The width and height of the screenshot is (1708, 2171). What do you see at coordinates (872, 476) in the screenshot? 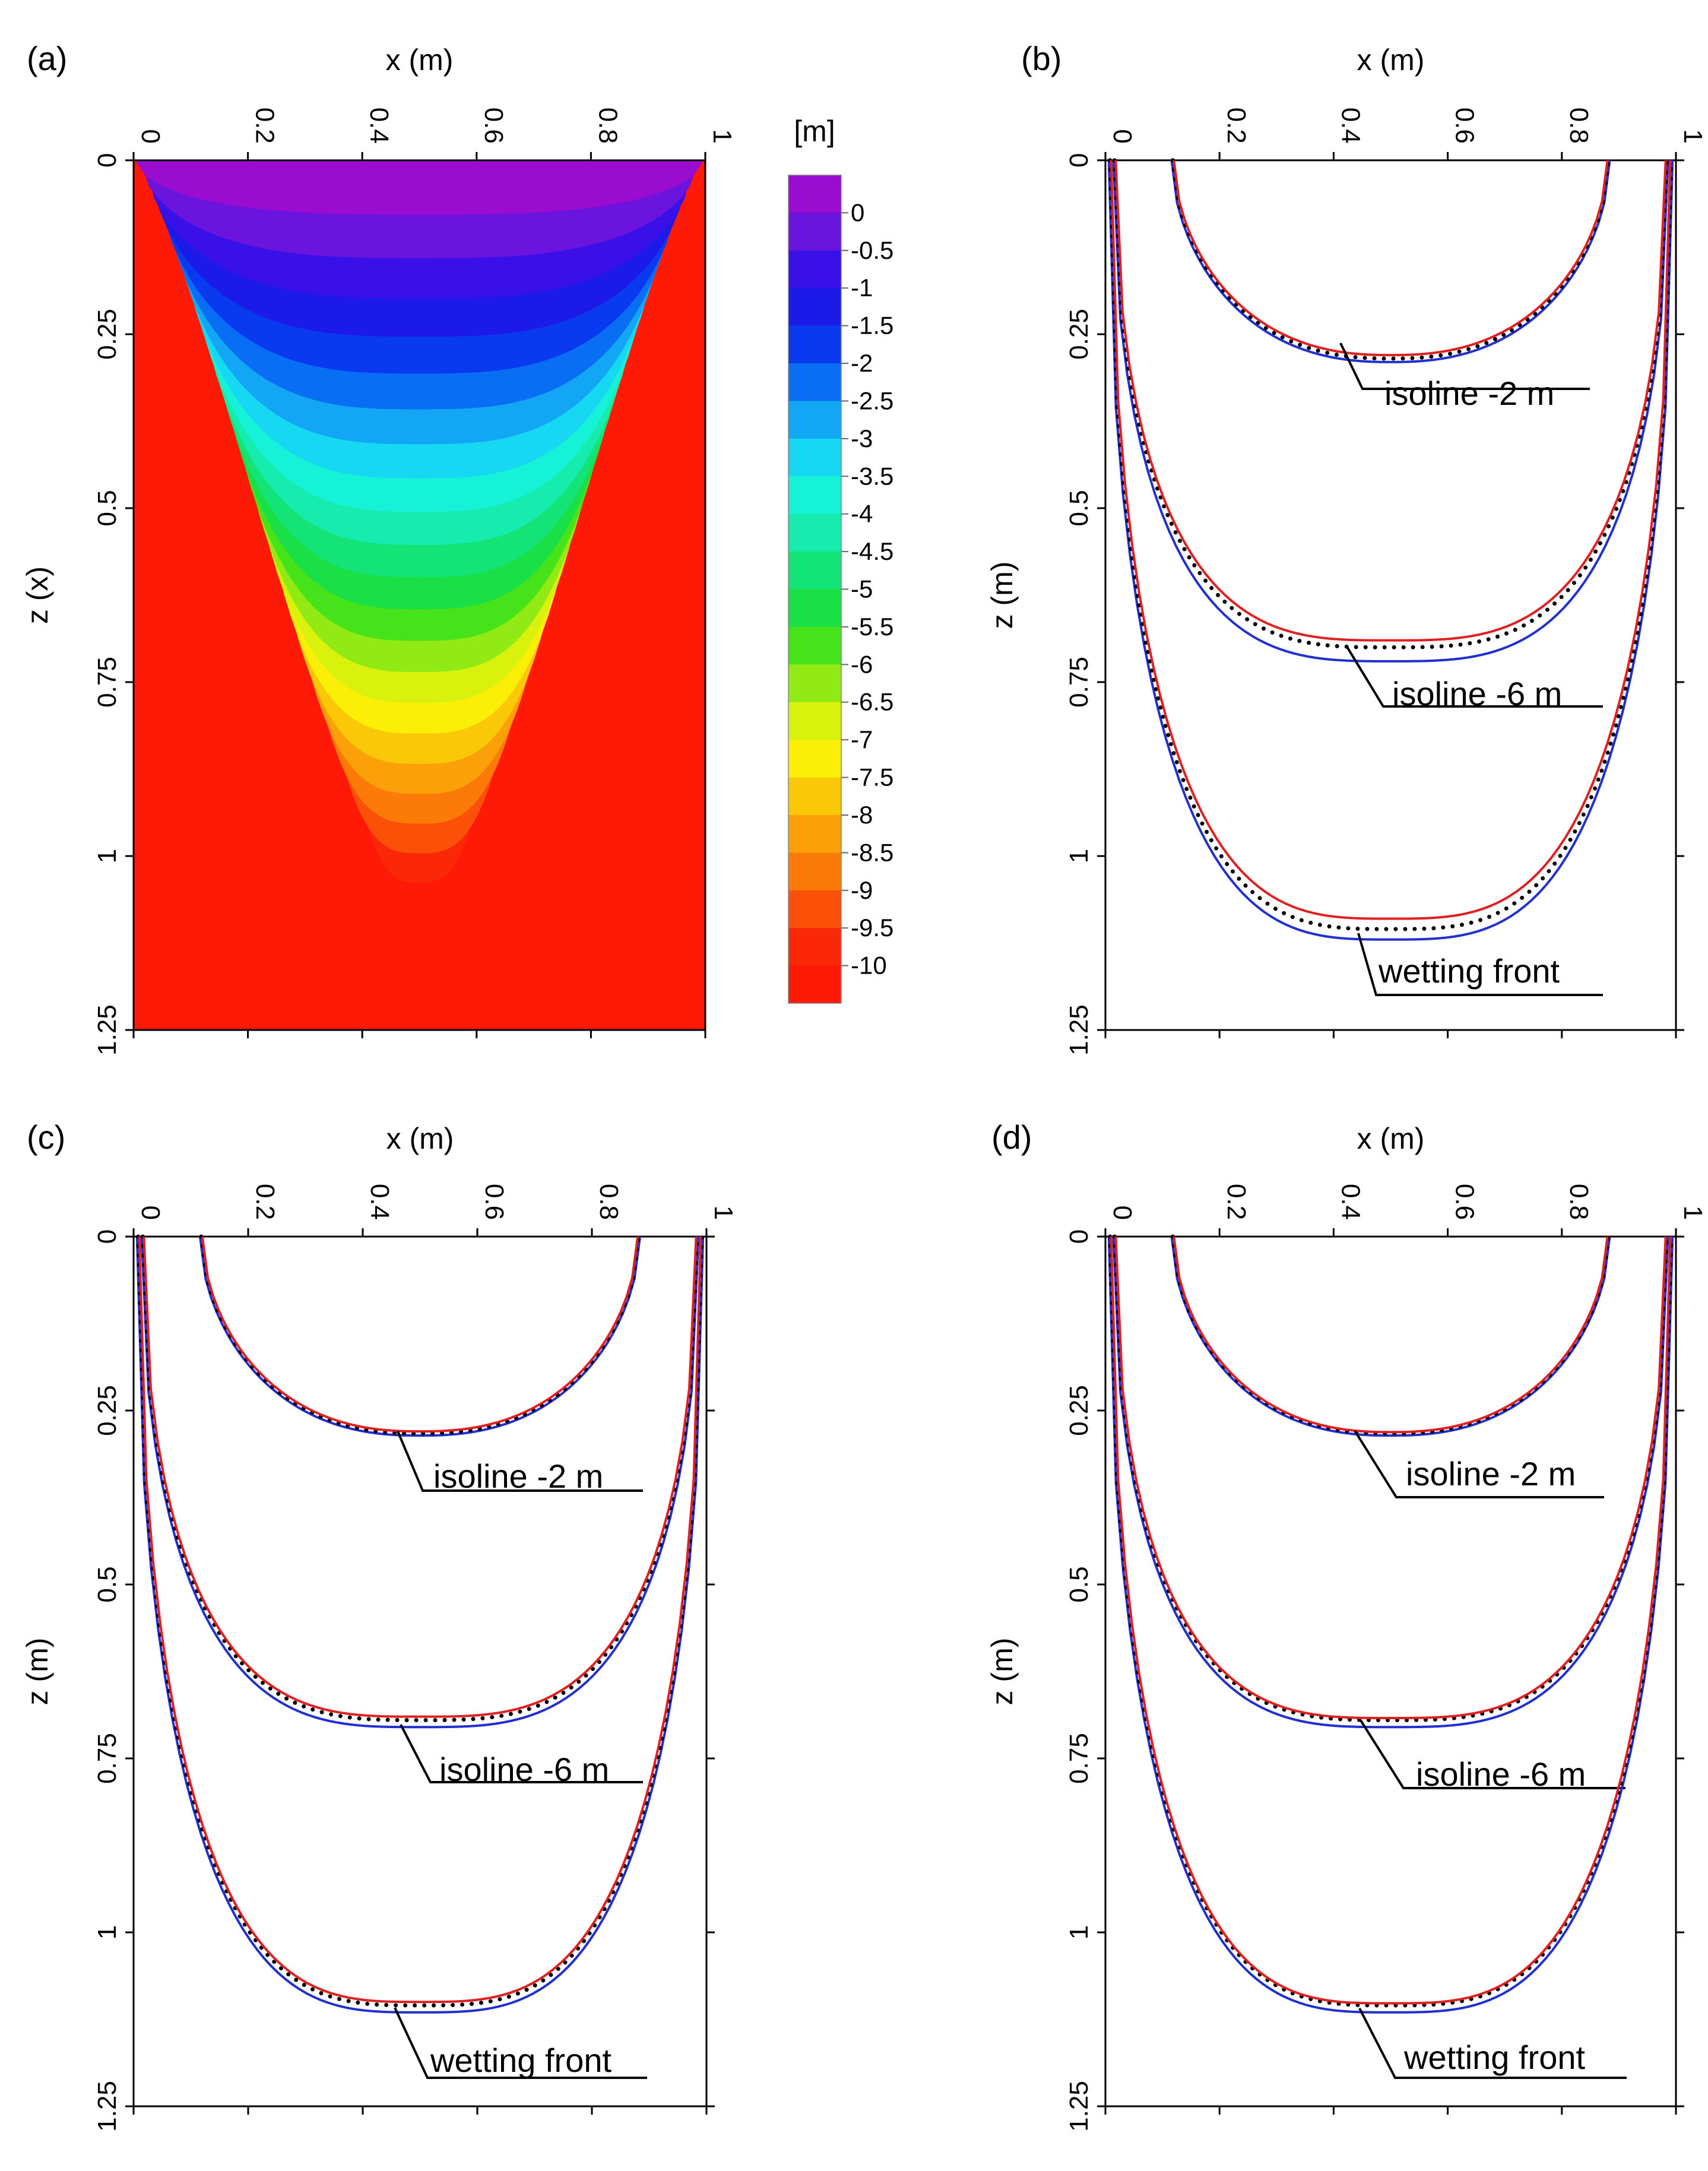
I see `colorbar-level-label: -3.5` at bounding box center [872, 476].